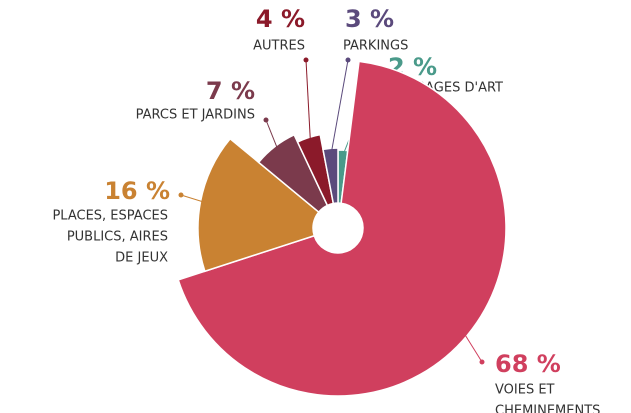 The width and height of the screenshot is (631, 413). Describe the element at coordinates (195, 115) in the screenshot. I see `slice-label: PARCS ET JARDINS` at that location.